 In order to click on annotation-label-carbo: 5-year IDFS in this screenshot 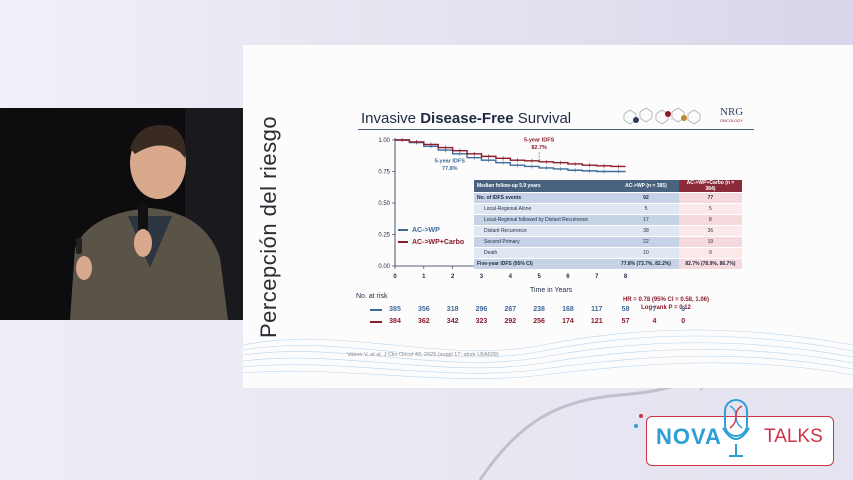, I will do `click(539, 140)`.